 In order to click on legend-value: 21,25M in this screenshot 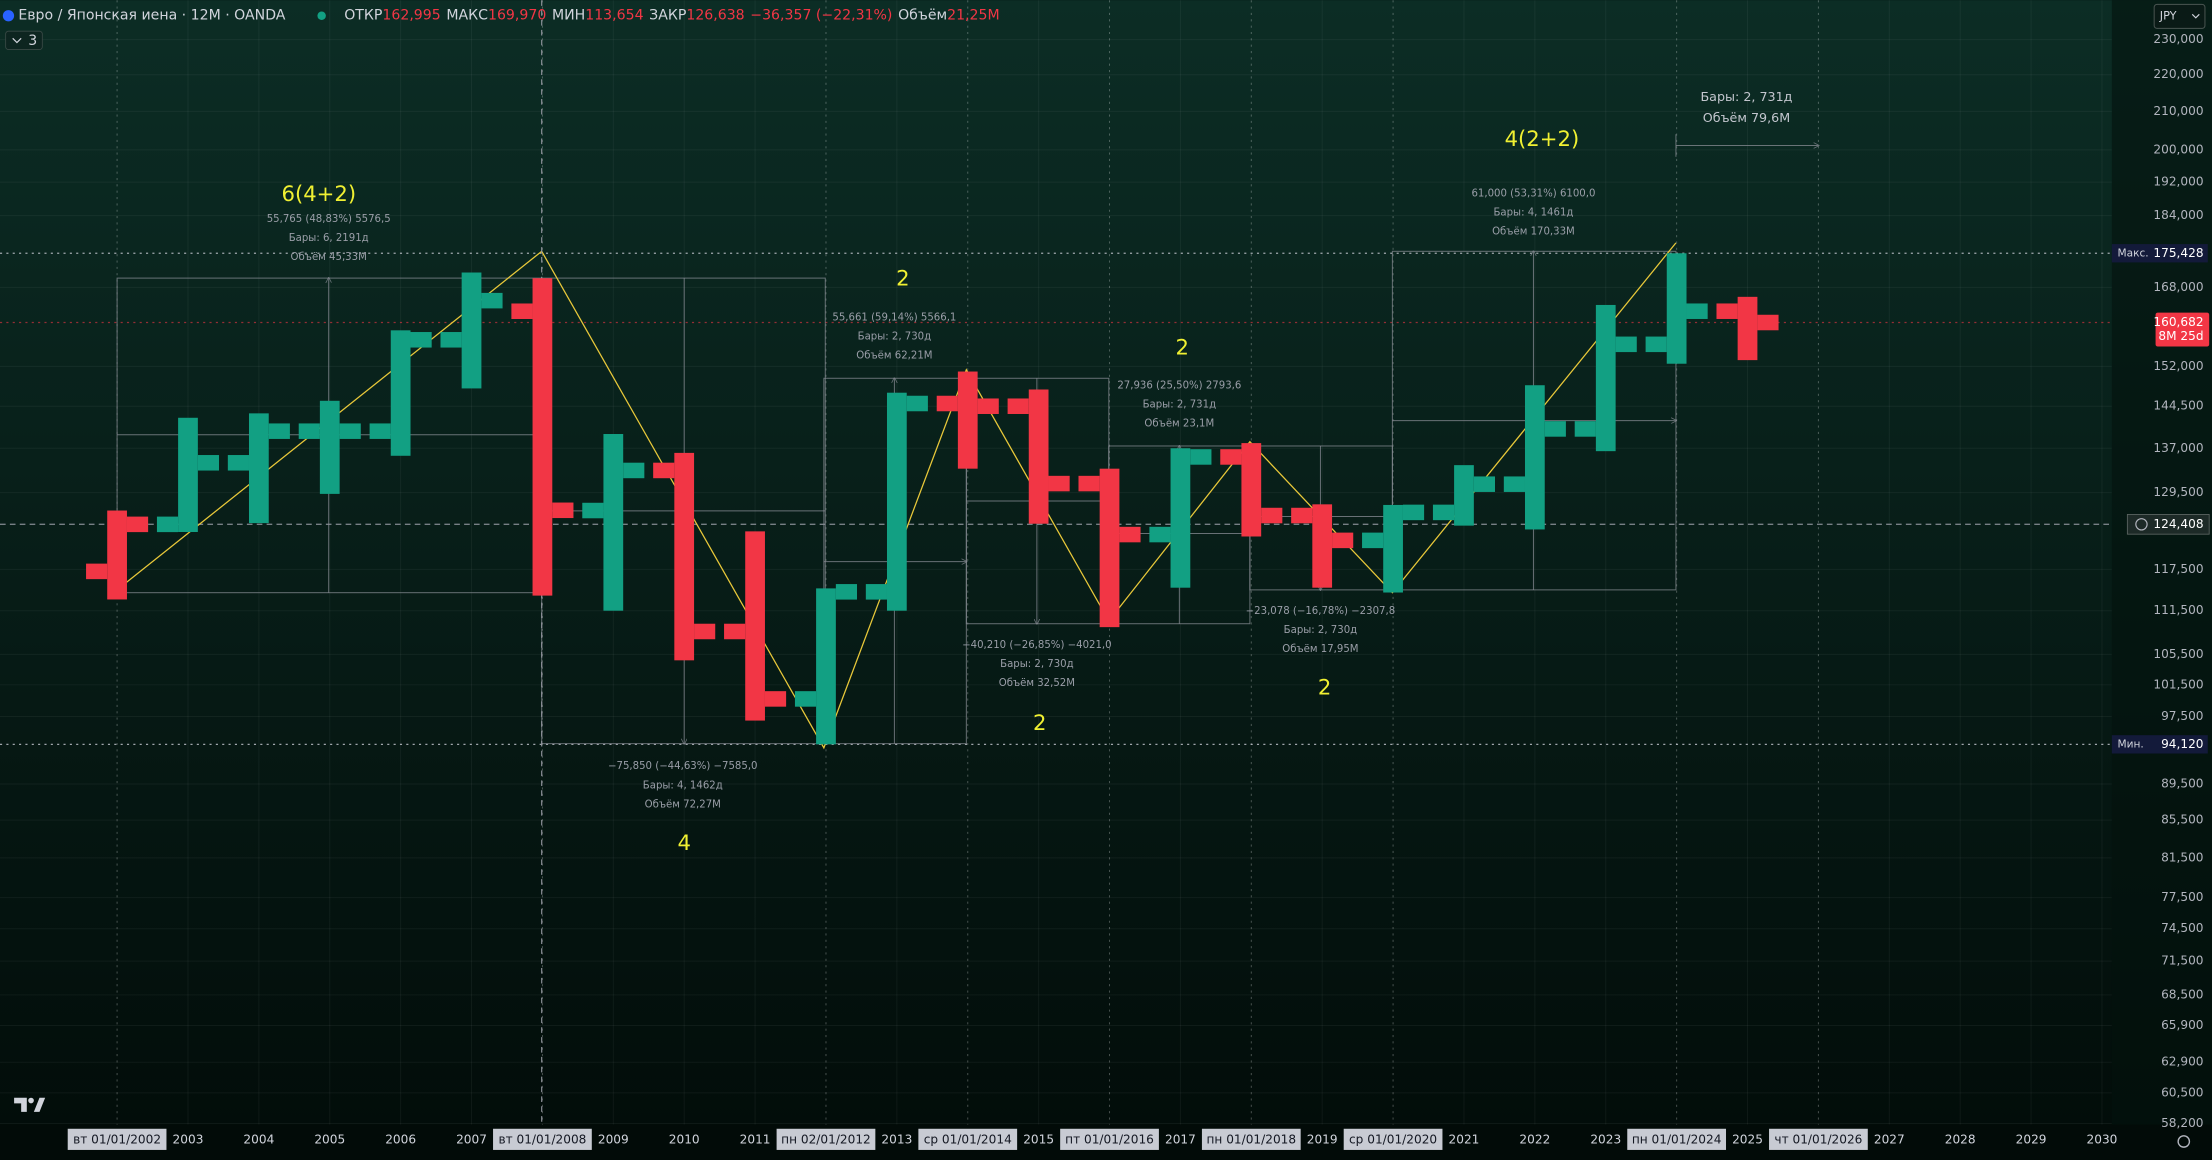, I will do `click(973, 16)`.